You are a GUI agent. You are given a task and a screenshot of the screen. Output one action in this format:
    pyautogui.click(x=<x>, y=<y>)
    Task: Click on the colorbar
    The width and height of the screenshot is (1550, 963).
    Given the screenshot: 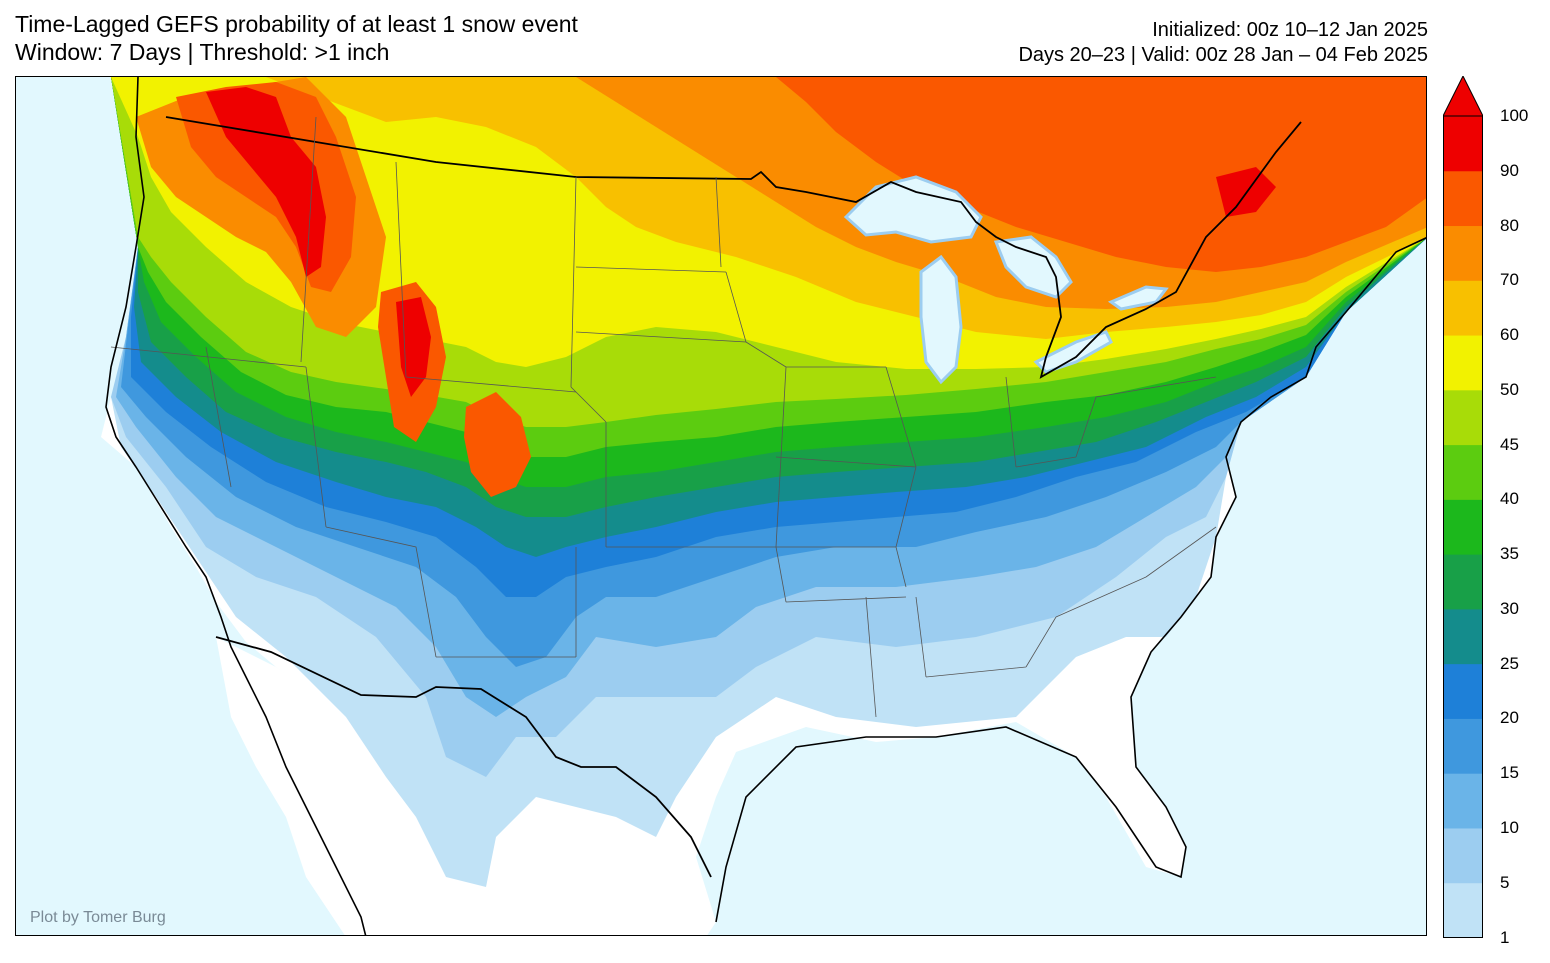 What is the action you would take?
    pyautogui.click(x=1463, y=507)
    